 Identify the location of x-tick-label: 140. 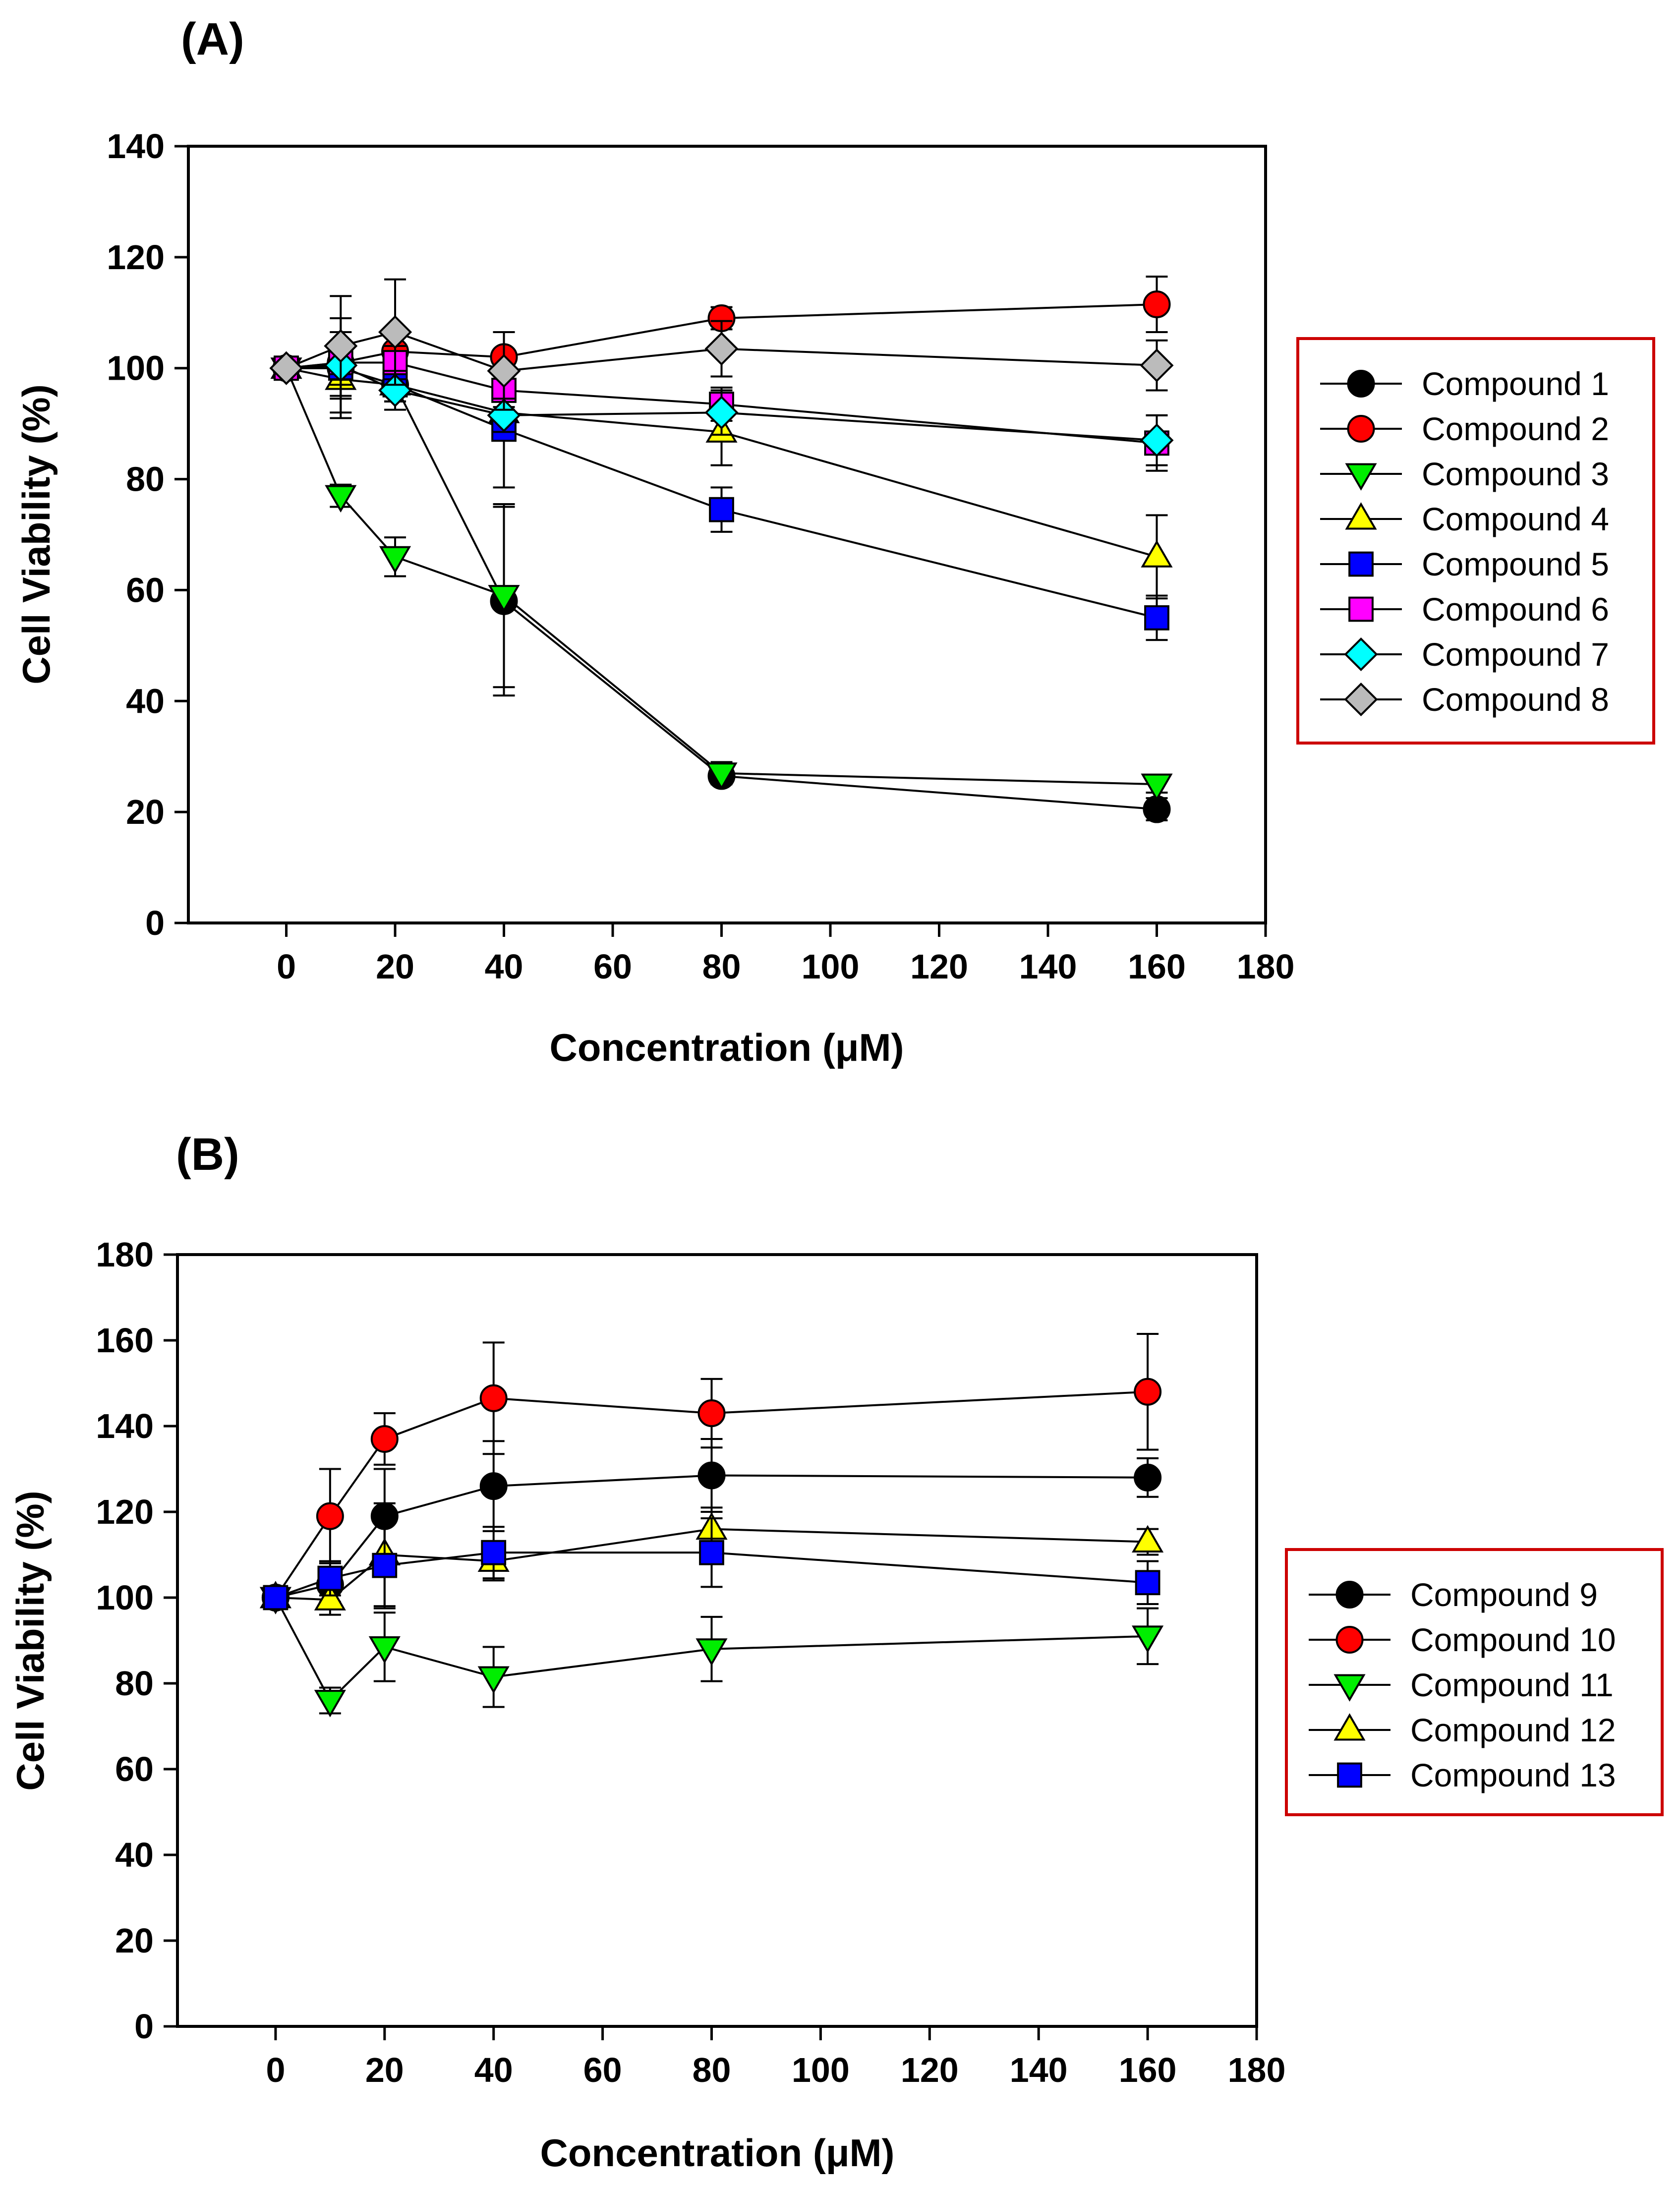
(1048, 966).